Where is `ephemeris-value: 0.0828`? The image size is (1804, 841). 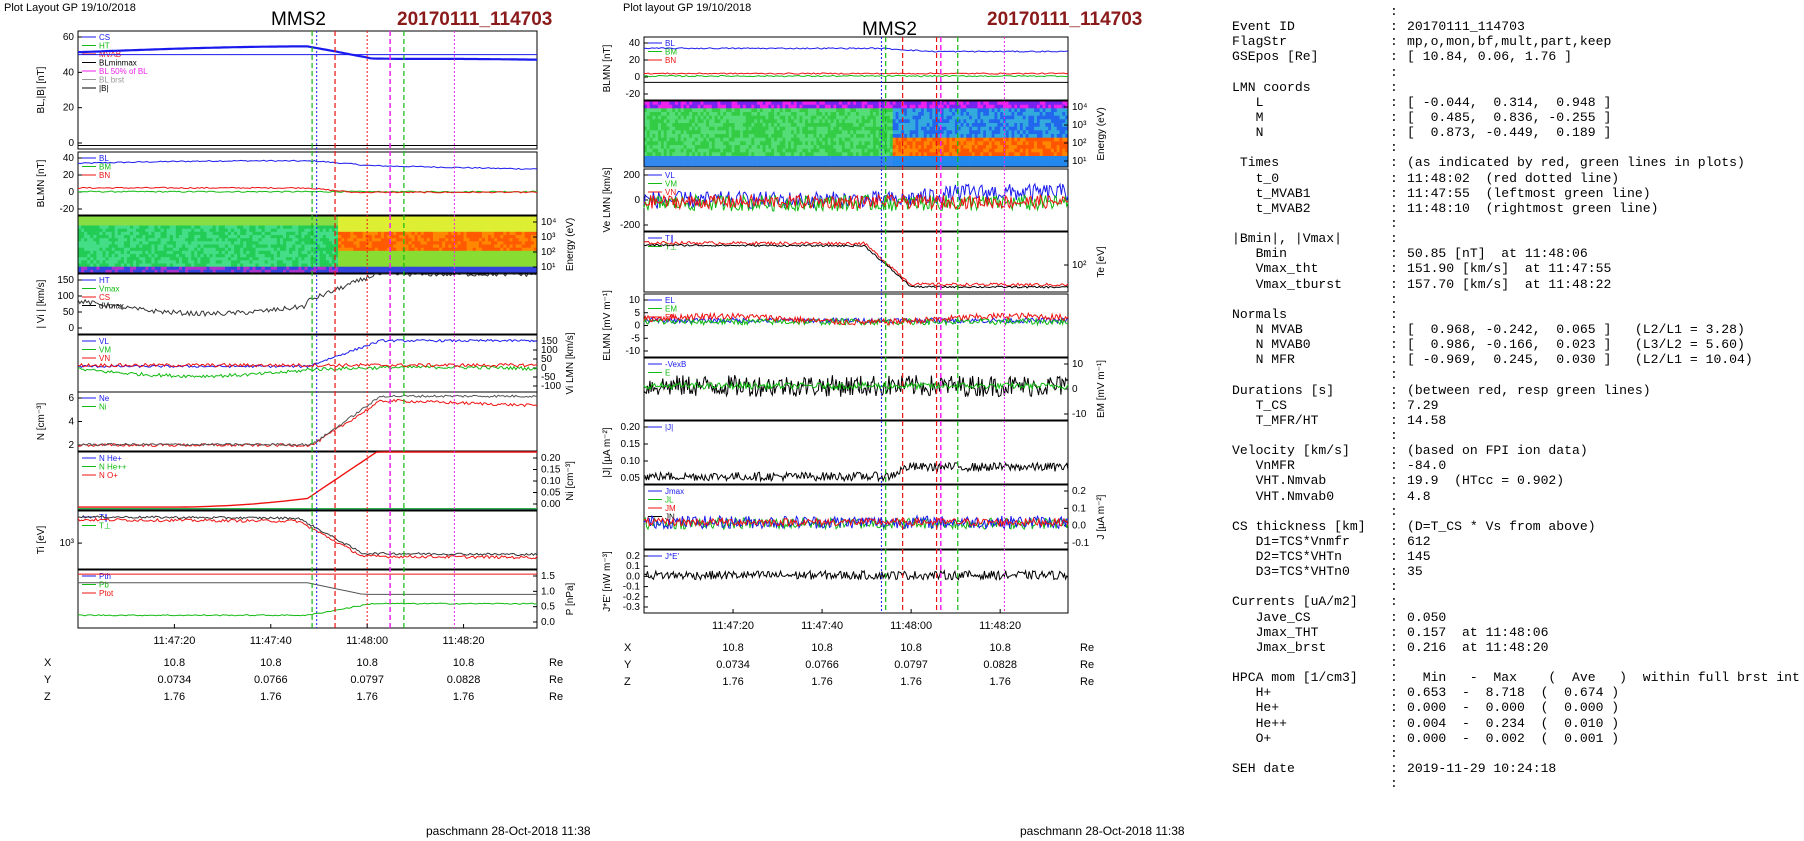 ephemeris-value: 0.0828 is located at coordinates (464, 680).